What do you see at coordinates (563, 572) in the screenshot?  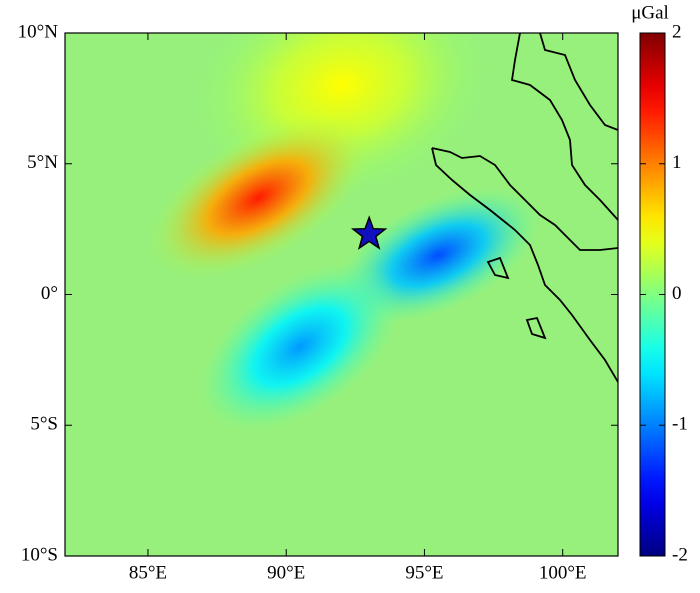 I see `x-tick-label: 100°E` at bounding box center [563, 572].